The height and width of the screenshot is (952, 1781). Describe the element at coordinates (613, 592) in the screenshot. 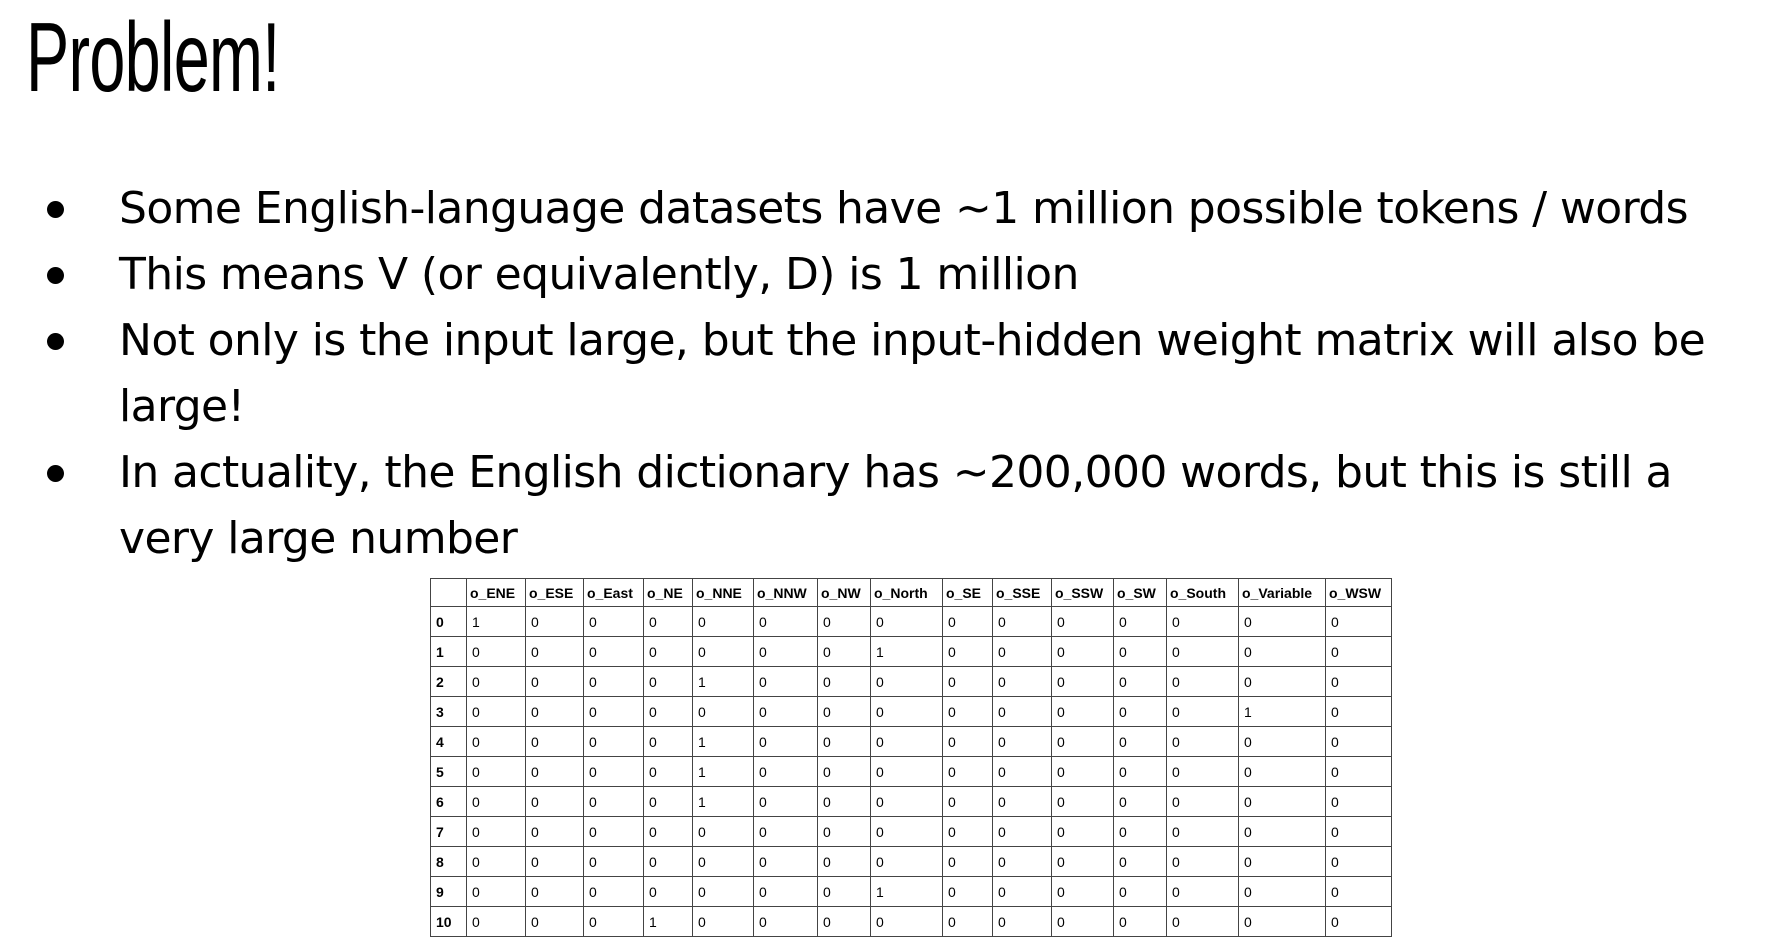

I see `table-column-header: o_East` at that location.